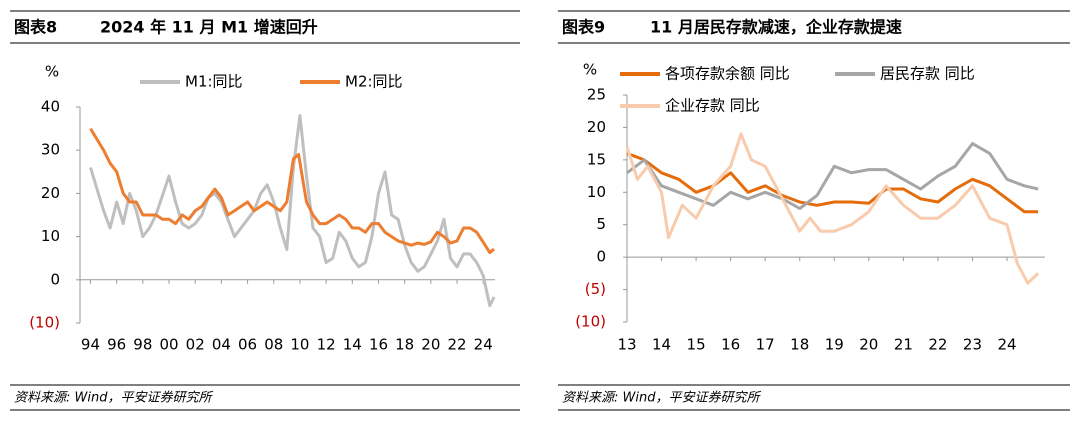 The height and width of the screenshot is (425, 1080). I want to click on y-tick-label: 5, so click(601, 224).